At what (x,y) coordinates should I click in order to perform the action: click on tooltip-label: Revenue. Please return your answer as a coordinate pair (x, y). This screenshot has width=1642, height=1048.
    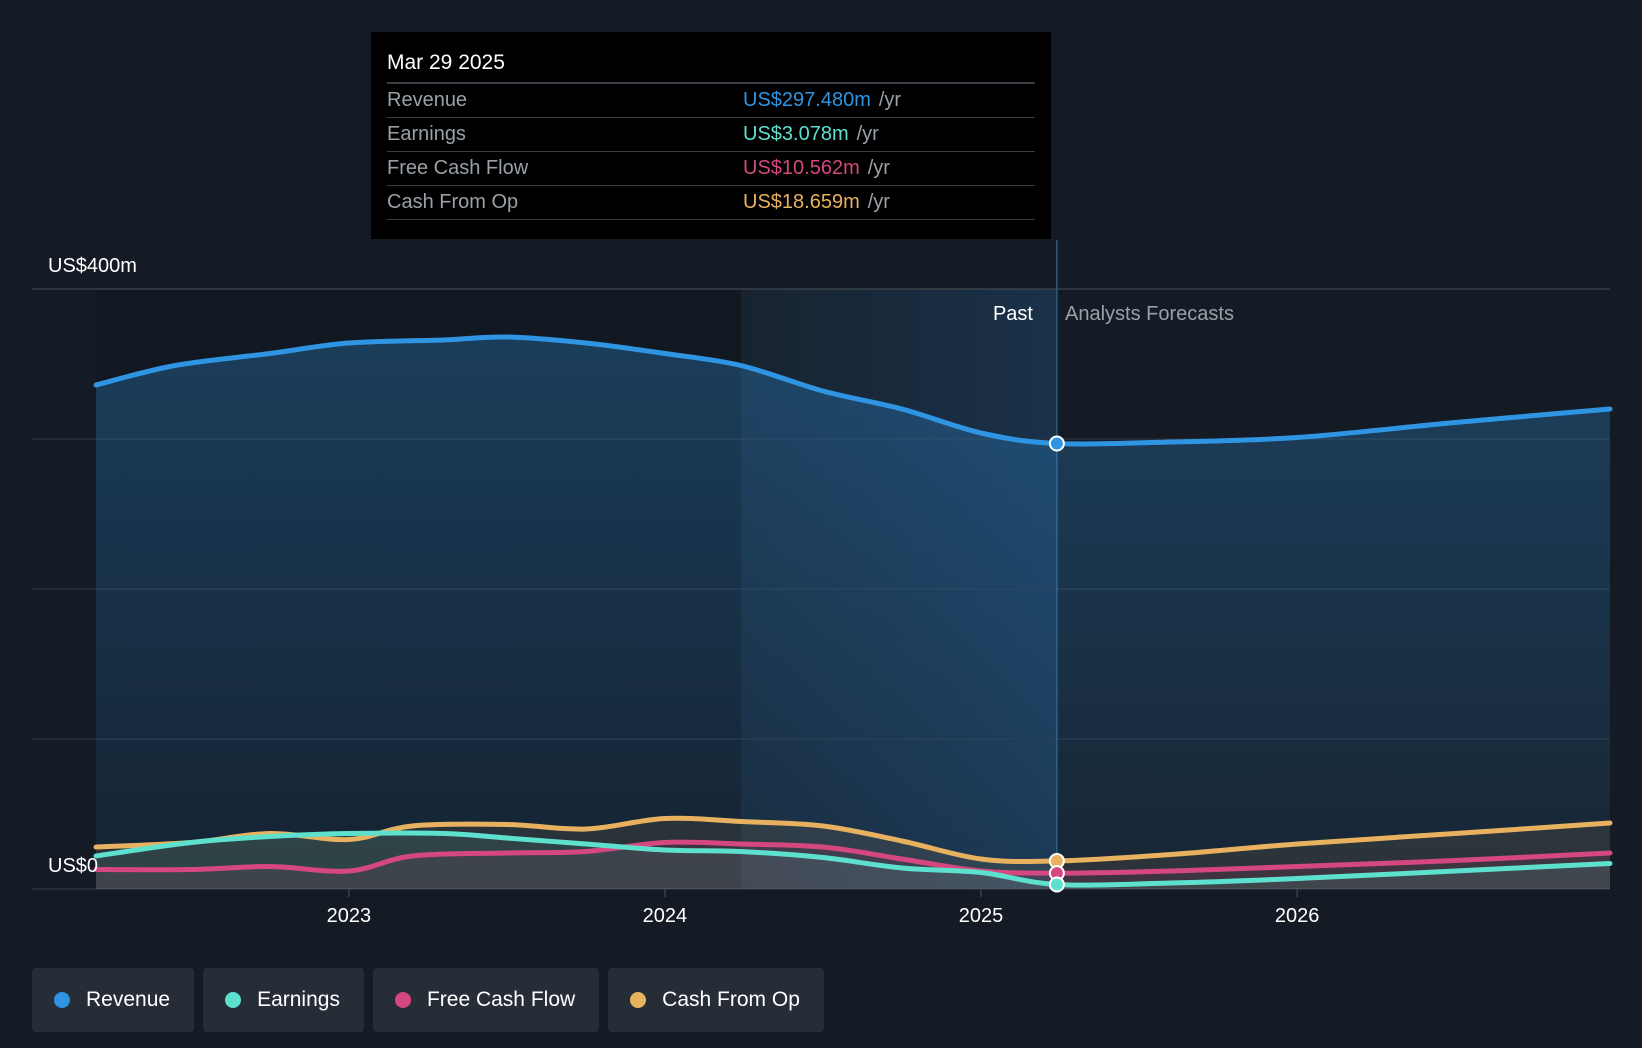
    Looking at the image, I should click on (427, 100).